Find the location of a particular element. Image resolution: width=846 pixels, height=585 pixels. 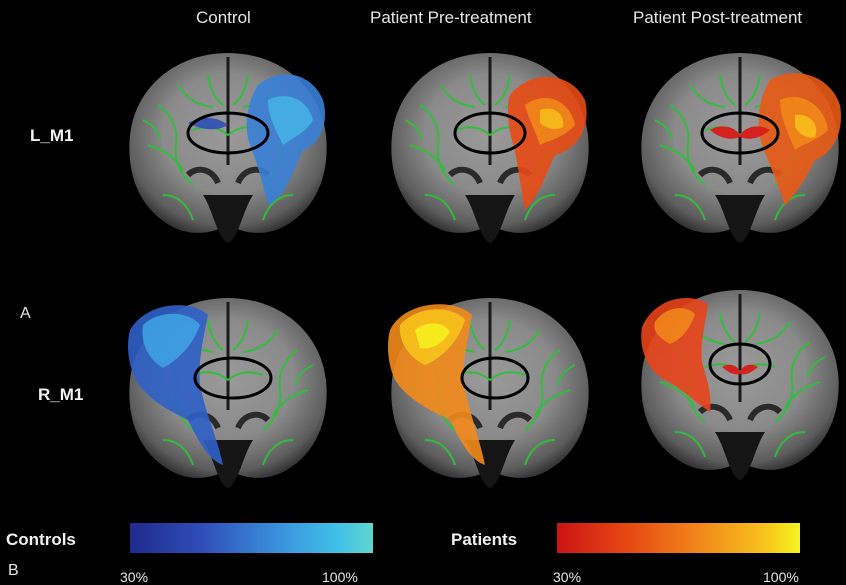

panel-label-b: B is located at coordinates (13, 570).